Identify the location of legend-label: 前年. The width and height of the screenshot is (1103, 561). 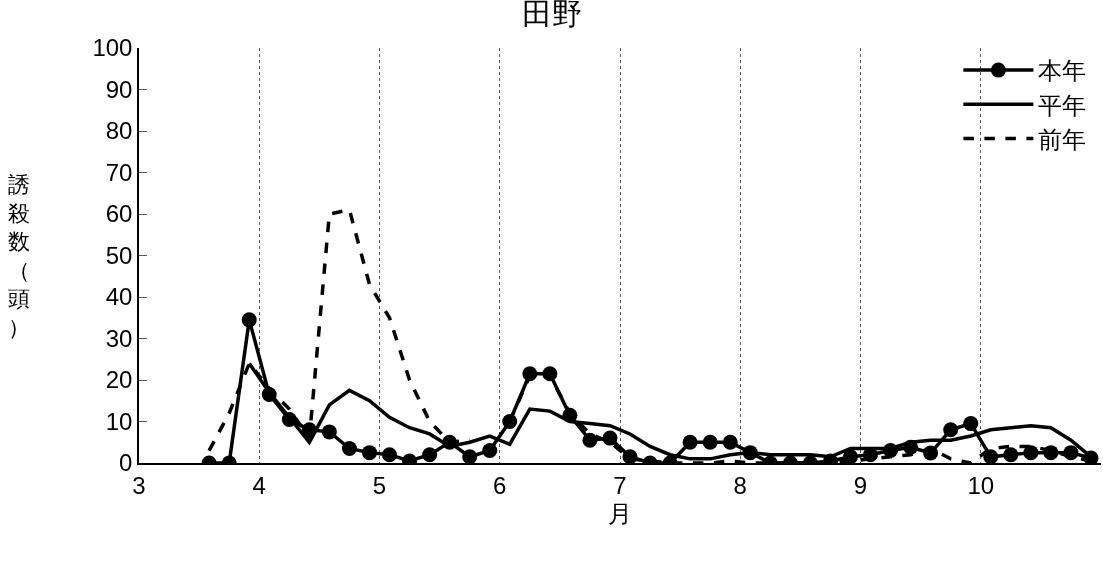
(1062, 139).